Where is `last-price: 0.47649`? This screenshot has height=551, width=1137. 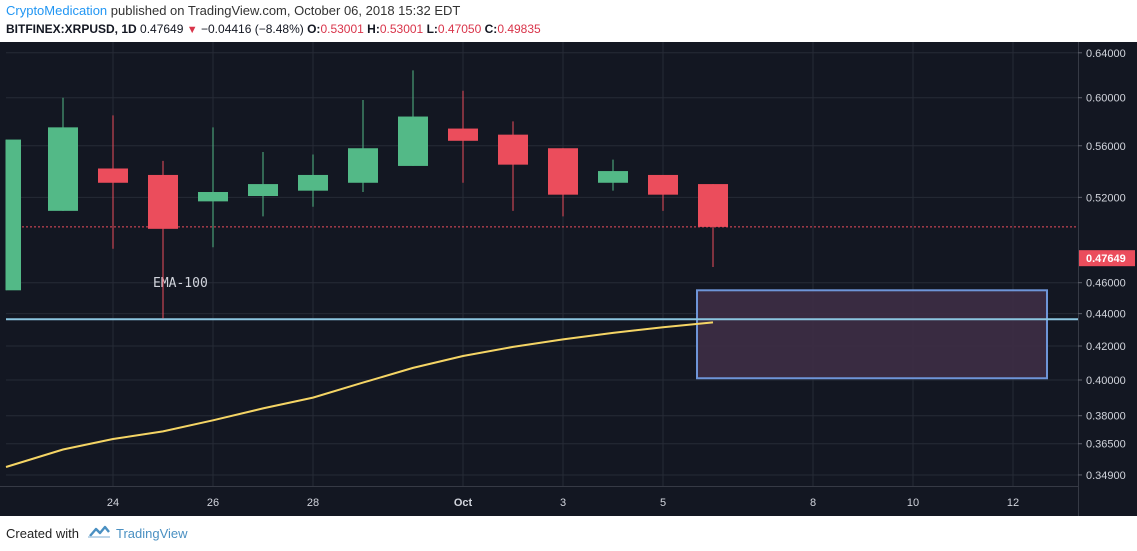 last-price: 0.47649 is located at coordinates (162, 29).